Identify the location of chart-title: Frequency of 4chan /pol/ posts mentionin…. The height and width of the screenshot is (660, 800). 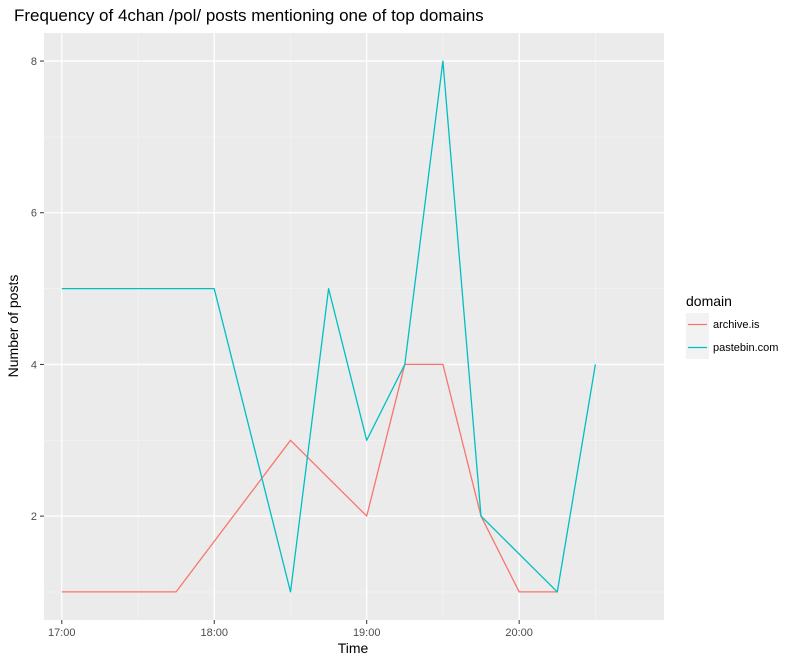
(249, 15).